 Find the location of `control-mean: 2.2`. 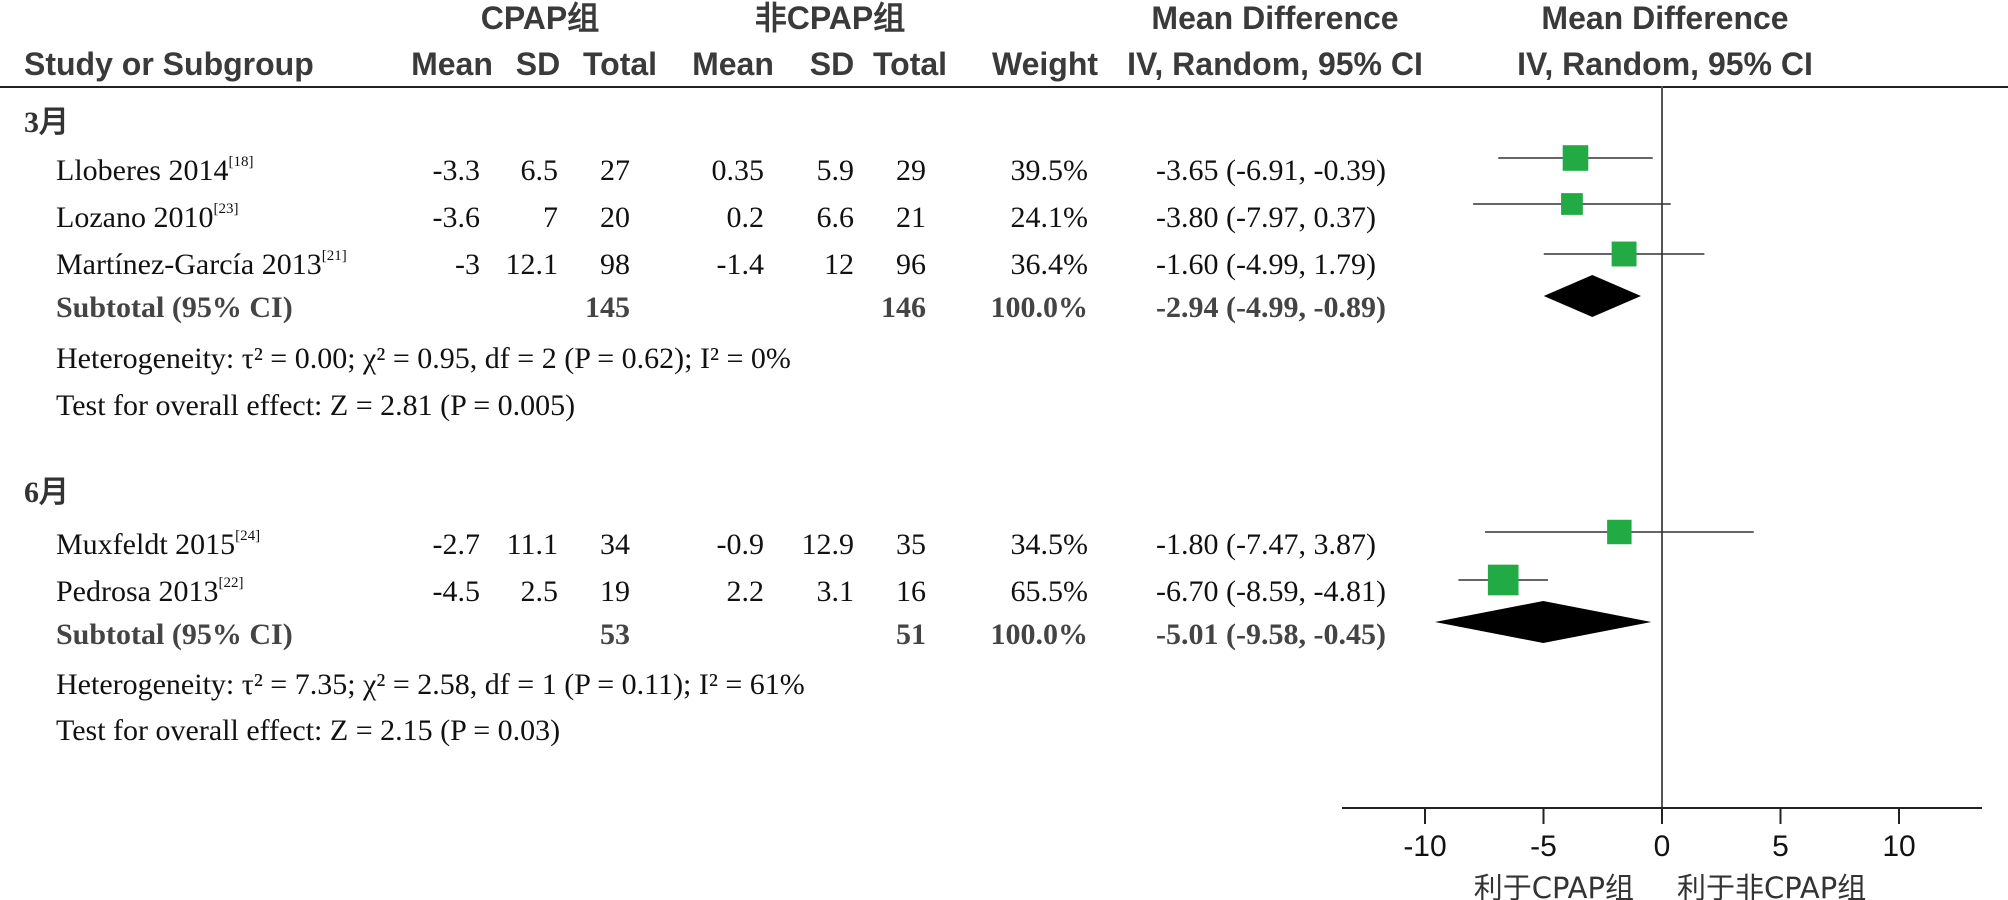

control-mean: 2.2 is located at coordinates (745, 591).